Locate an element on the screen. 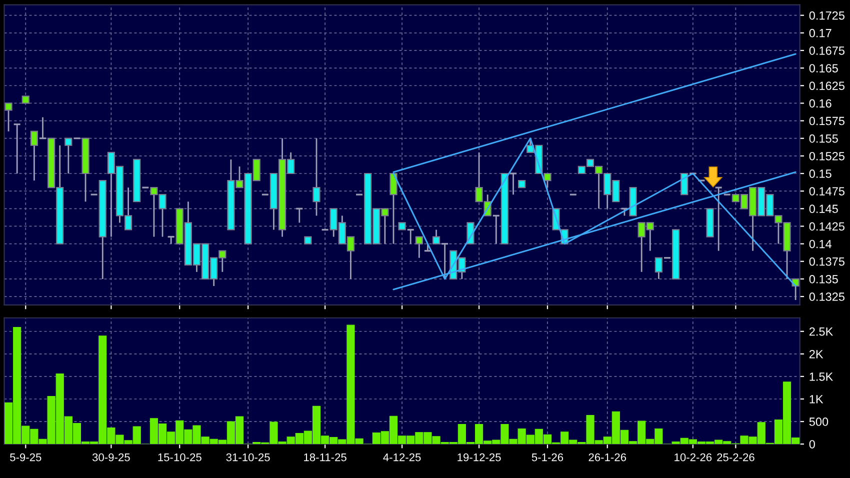 The height and width of the screenshot is (478, 850). y-tick-label: 0.16 is located at coordinates (820, 103).